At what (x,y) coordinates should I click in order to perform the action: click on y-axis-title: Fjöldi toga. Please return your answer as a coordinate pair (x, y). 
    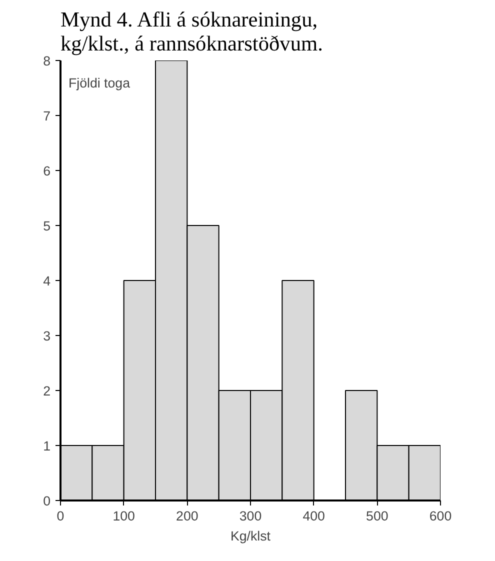
    Looking at the image, I should click on (99, 83).